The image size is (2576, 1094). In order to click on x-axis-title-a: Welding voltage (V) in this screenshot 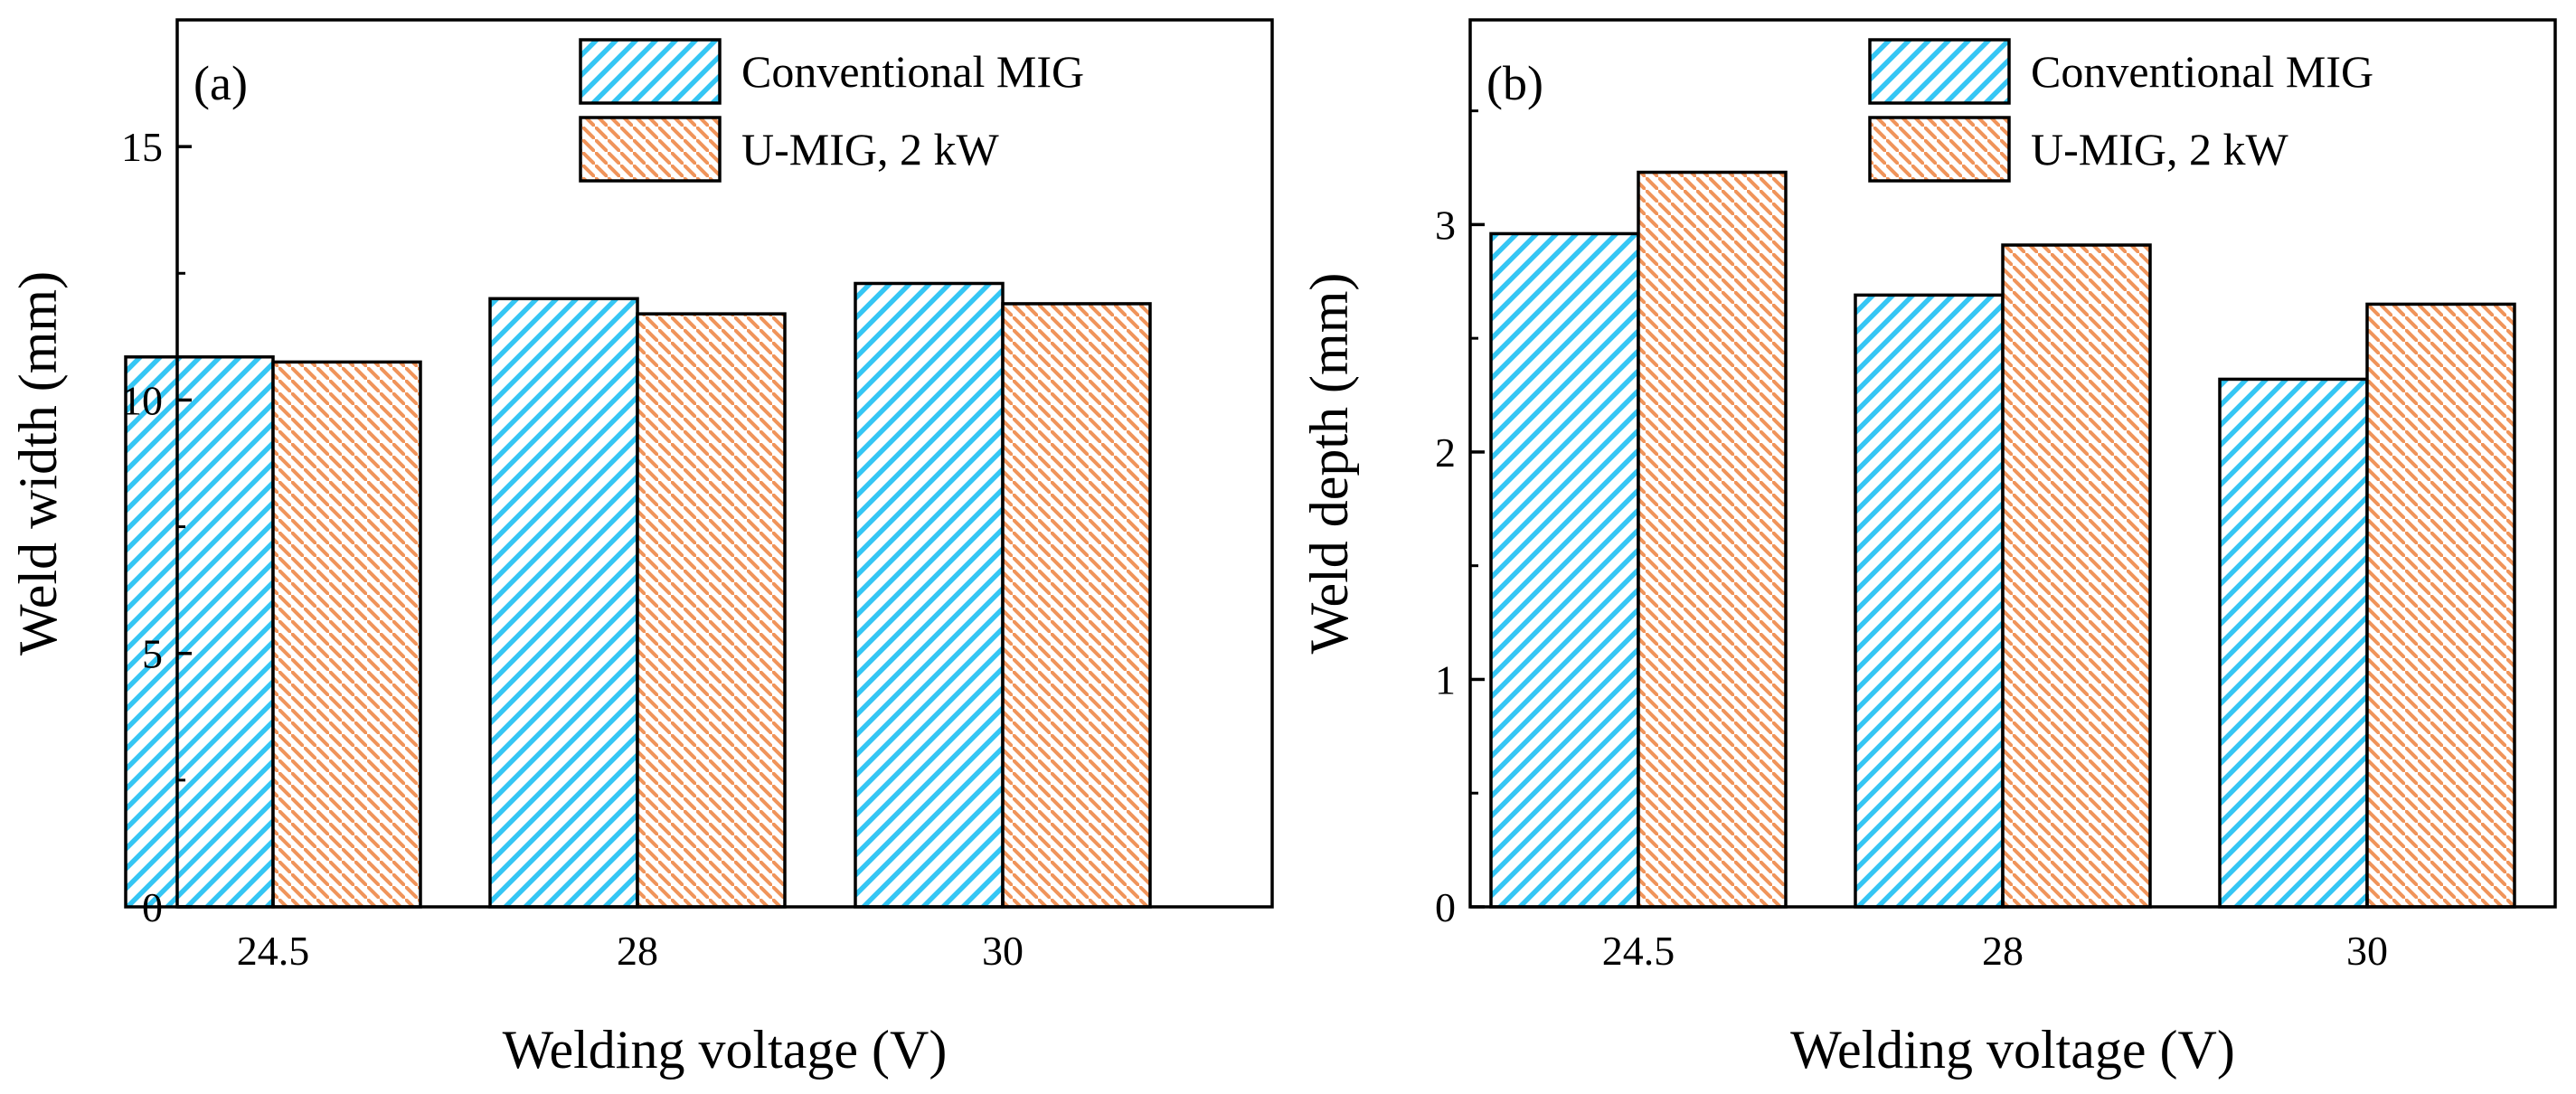, I will do `click(725, 1050)`.